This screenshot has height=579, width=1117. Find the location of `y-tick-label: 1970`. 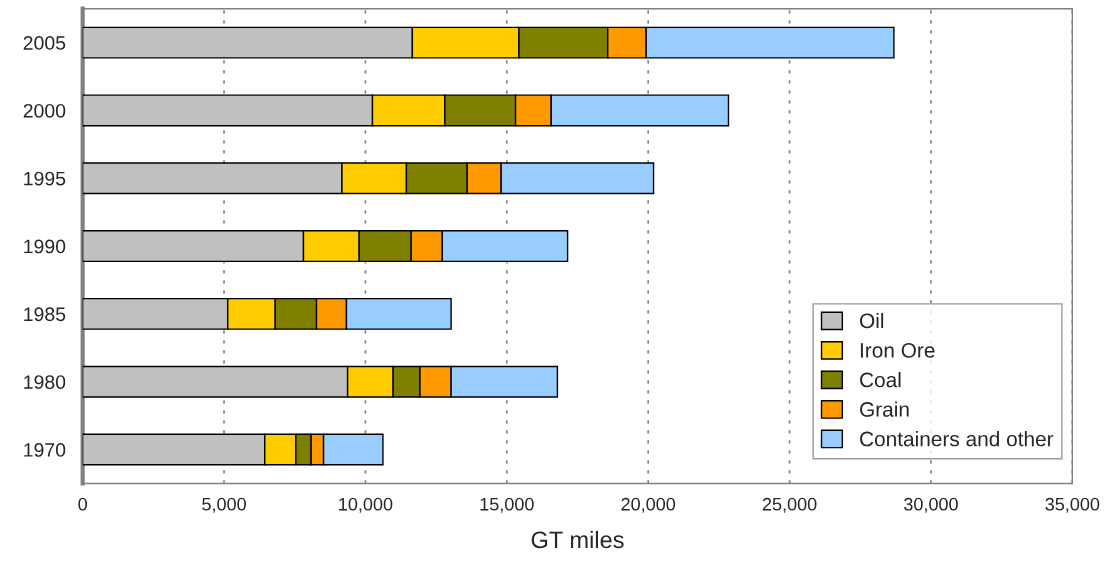

y-tick-label: 1970 is located at coordinates (45, 450).